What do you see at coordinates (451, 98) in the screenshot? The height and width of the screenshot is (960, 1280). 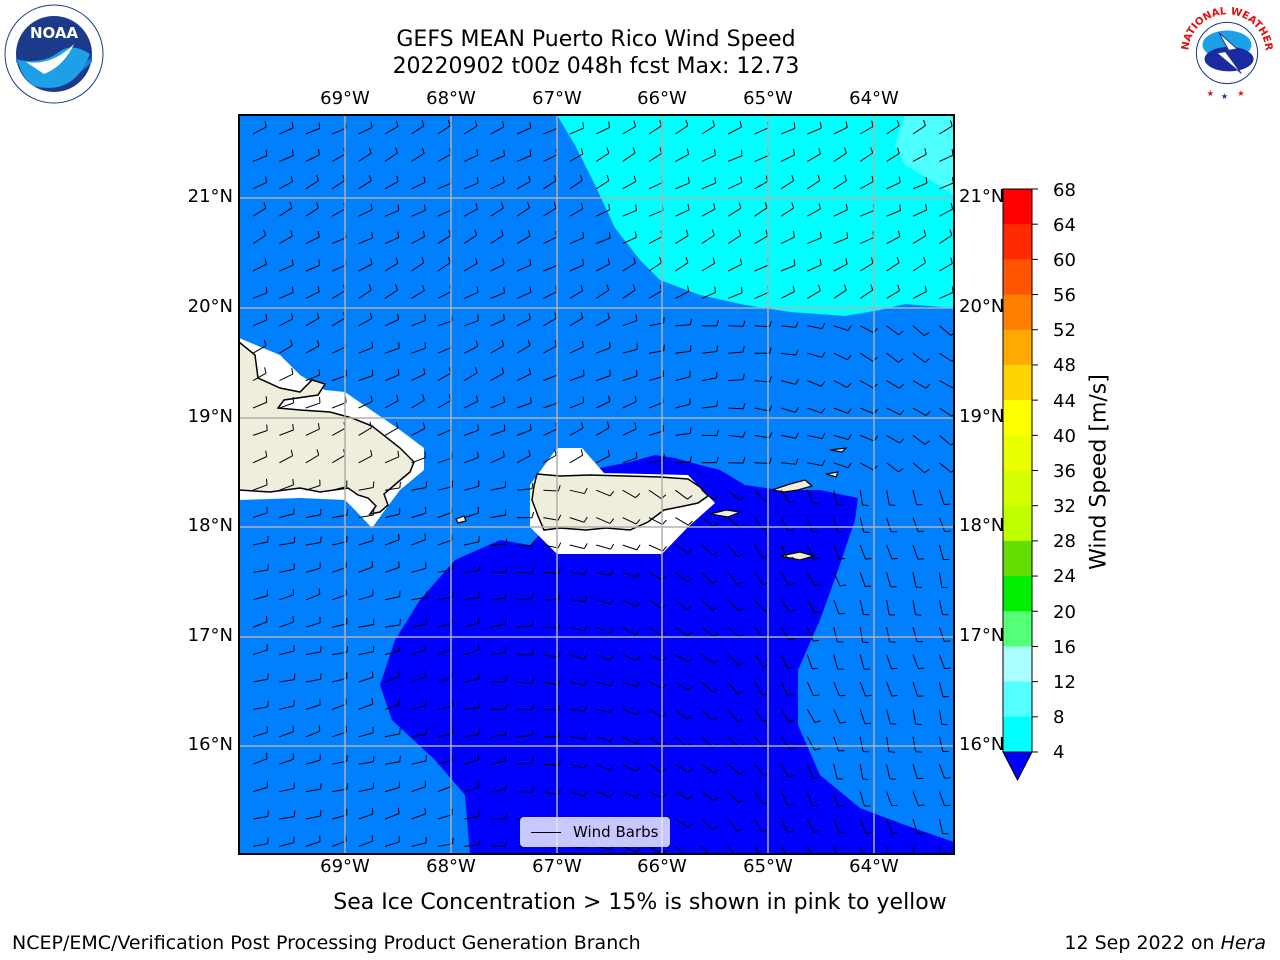 I see `lon-label-top-68w: 68°W` at bounding box center [451, 98].